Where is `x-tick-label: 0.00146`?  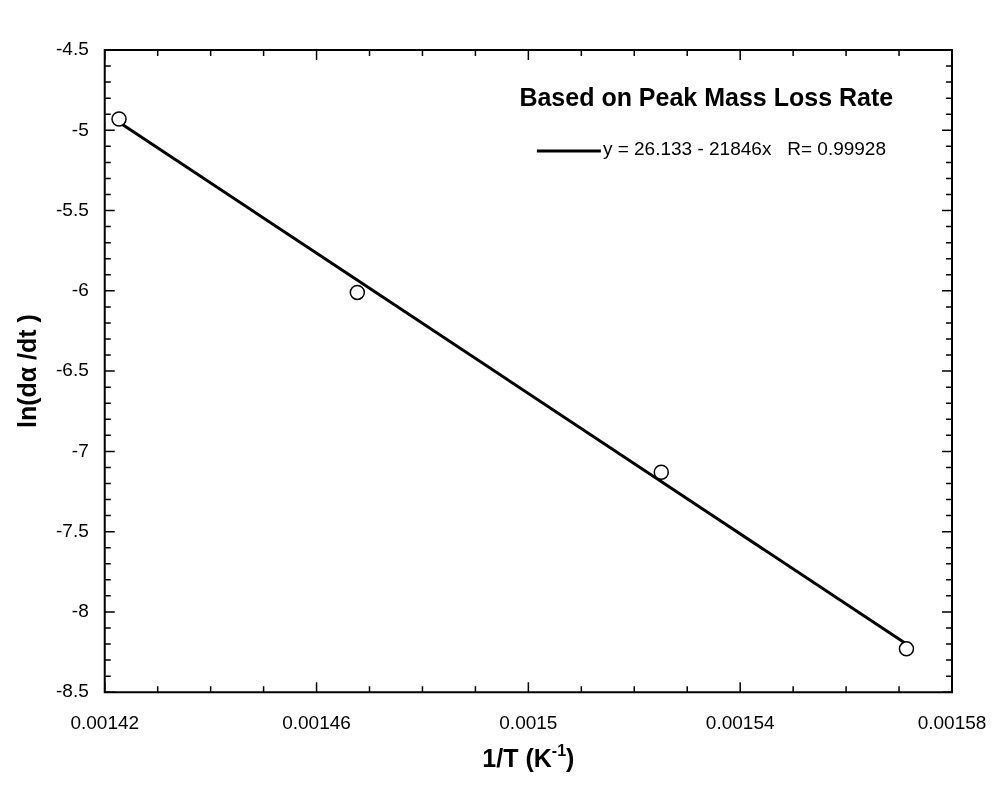 x-tick-label: 0.00146 is located at coordinates (316, 722).